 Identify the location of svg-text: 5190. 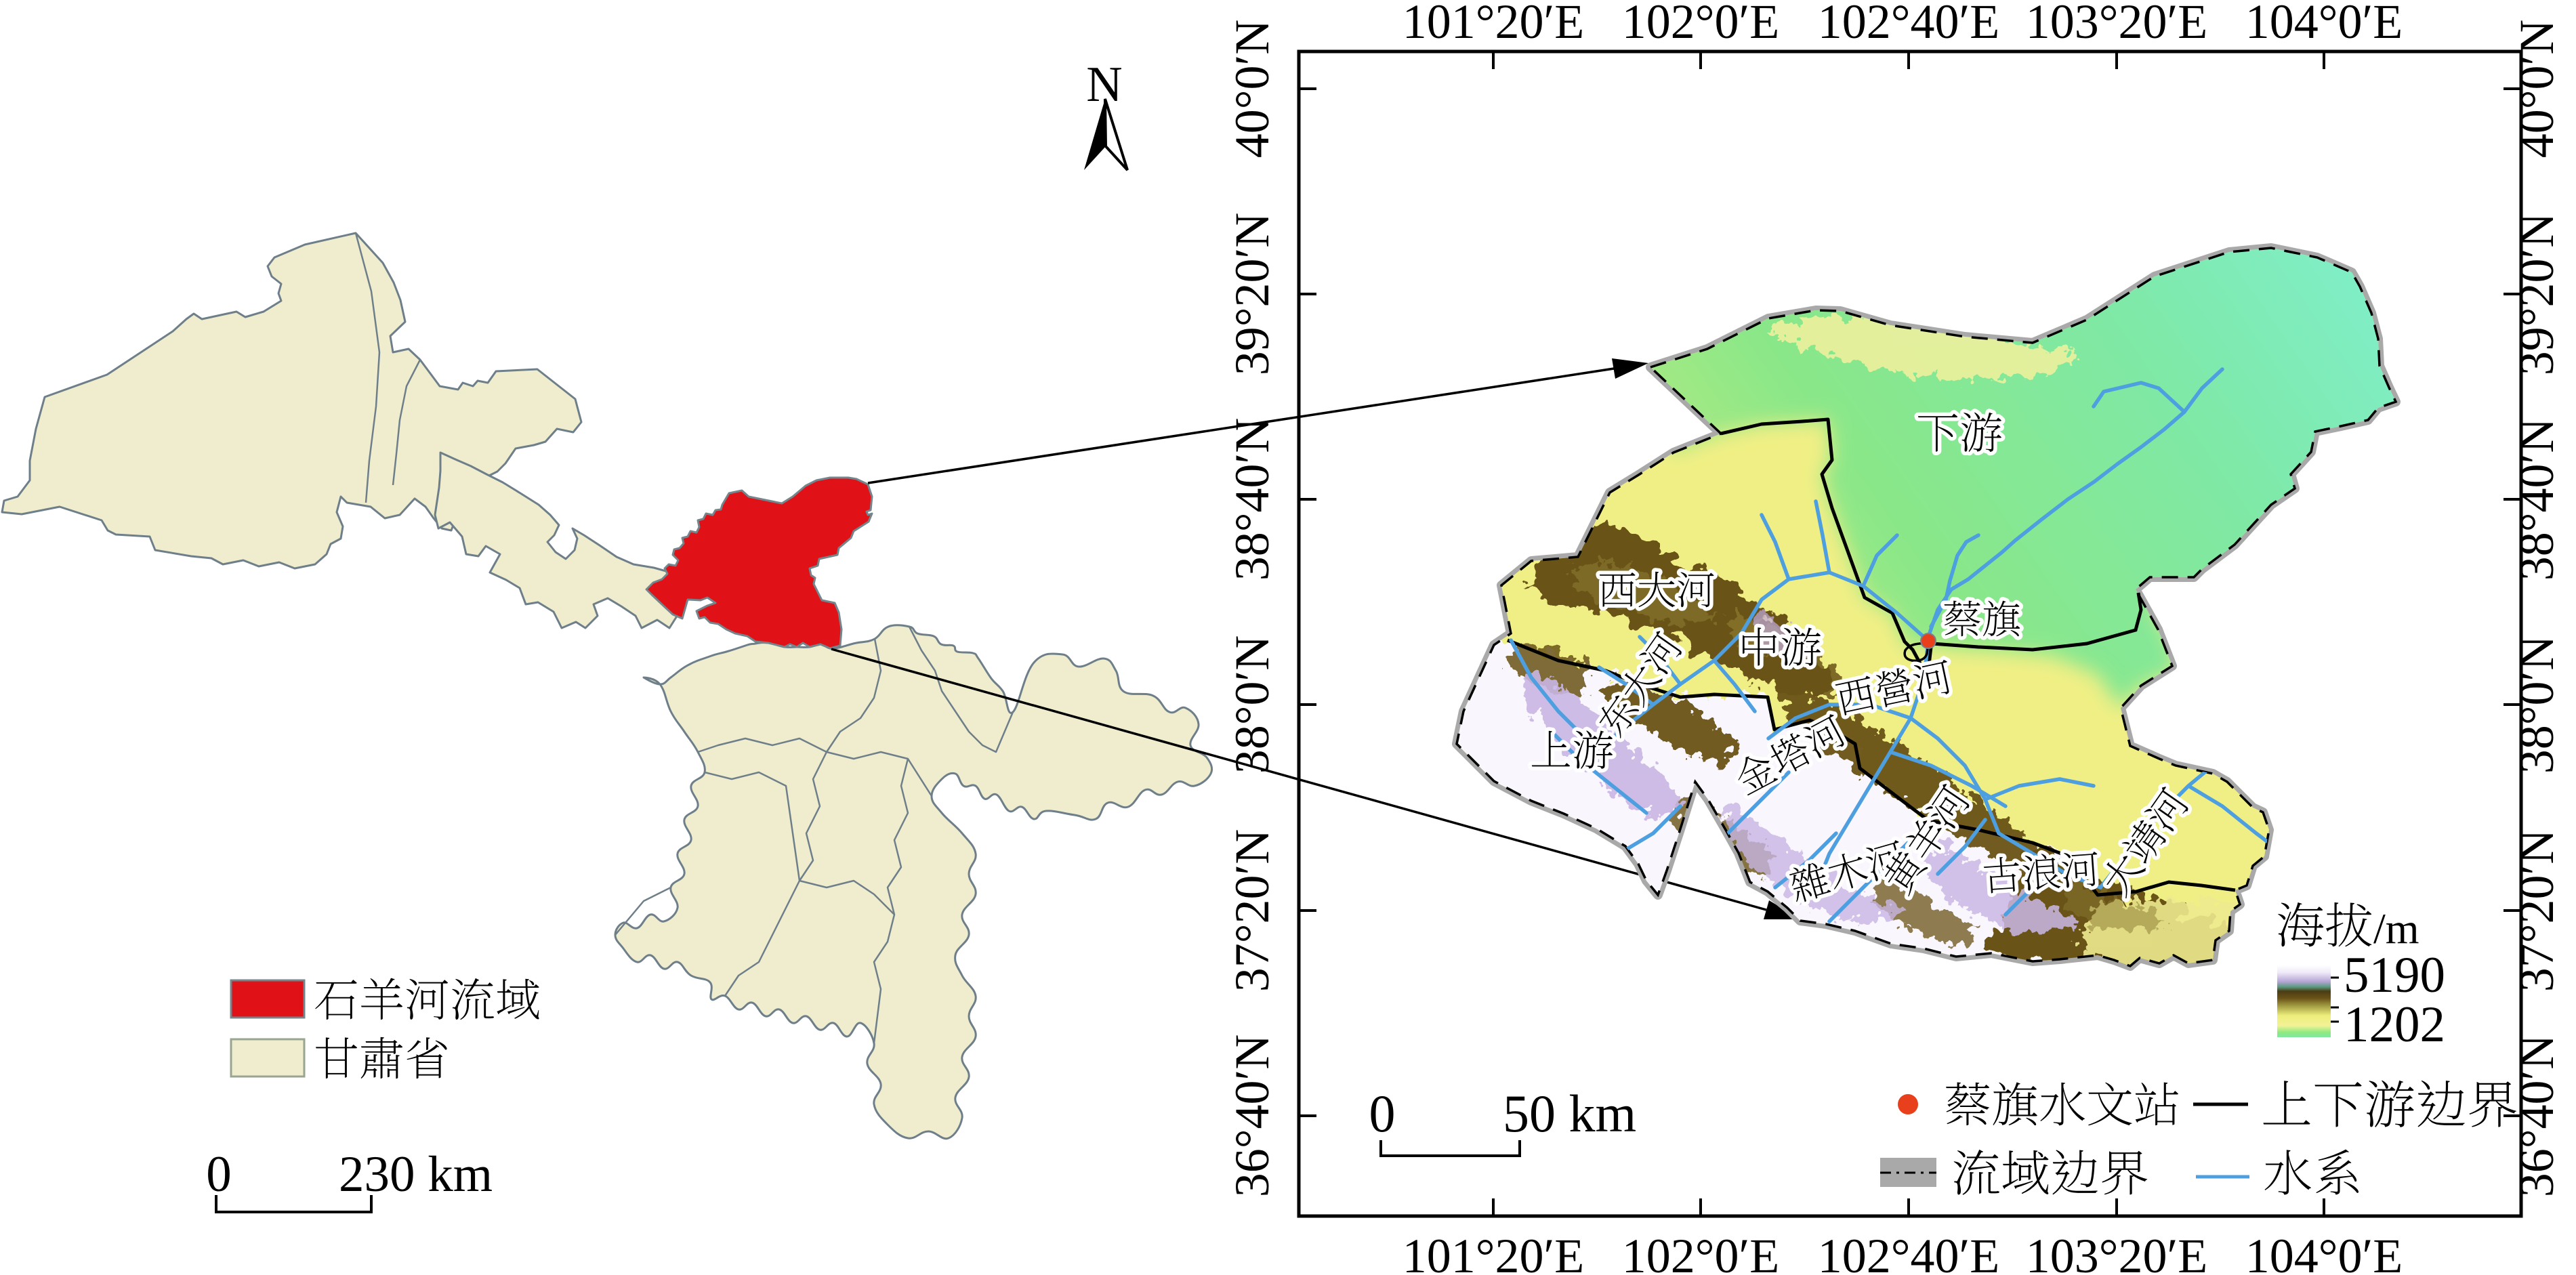
(2394, 975).